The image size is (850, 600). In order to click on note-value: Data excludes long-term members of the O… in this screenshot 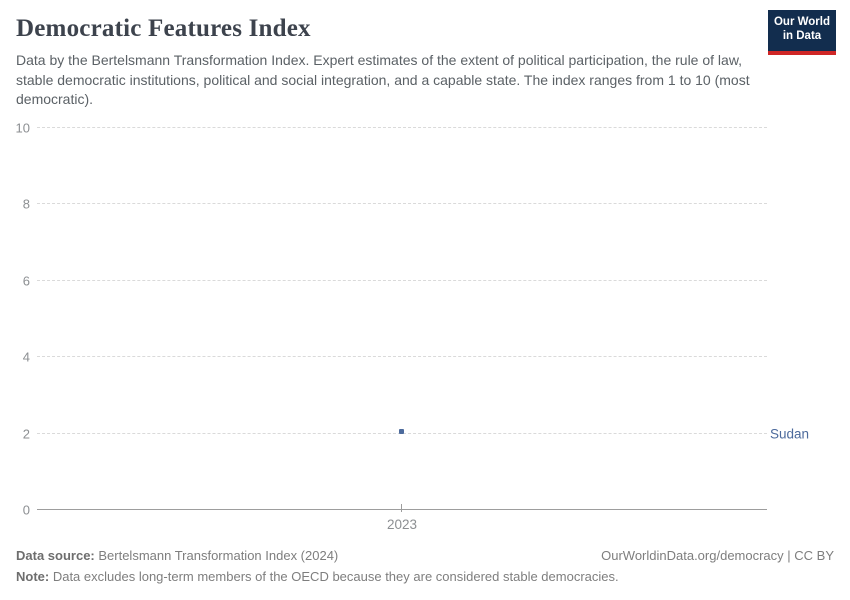, I will do `click(334, 576)`.